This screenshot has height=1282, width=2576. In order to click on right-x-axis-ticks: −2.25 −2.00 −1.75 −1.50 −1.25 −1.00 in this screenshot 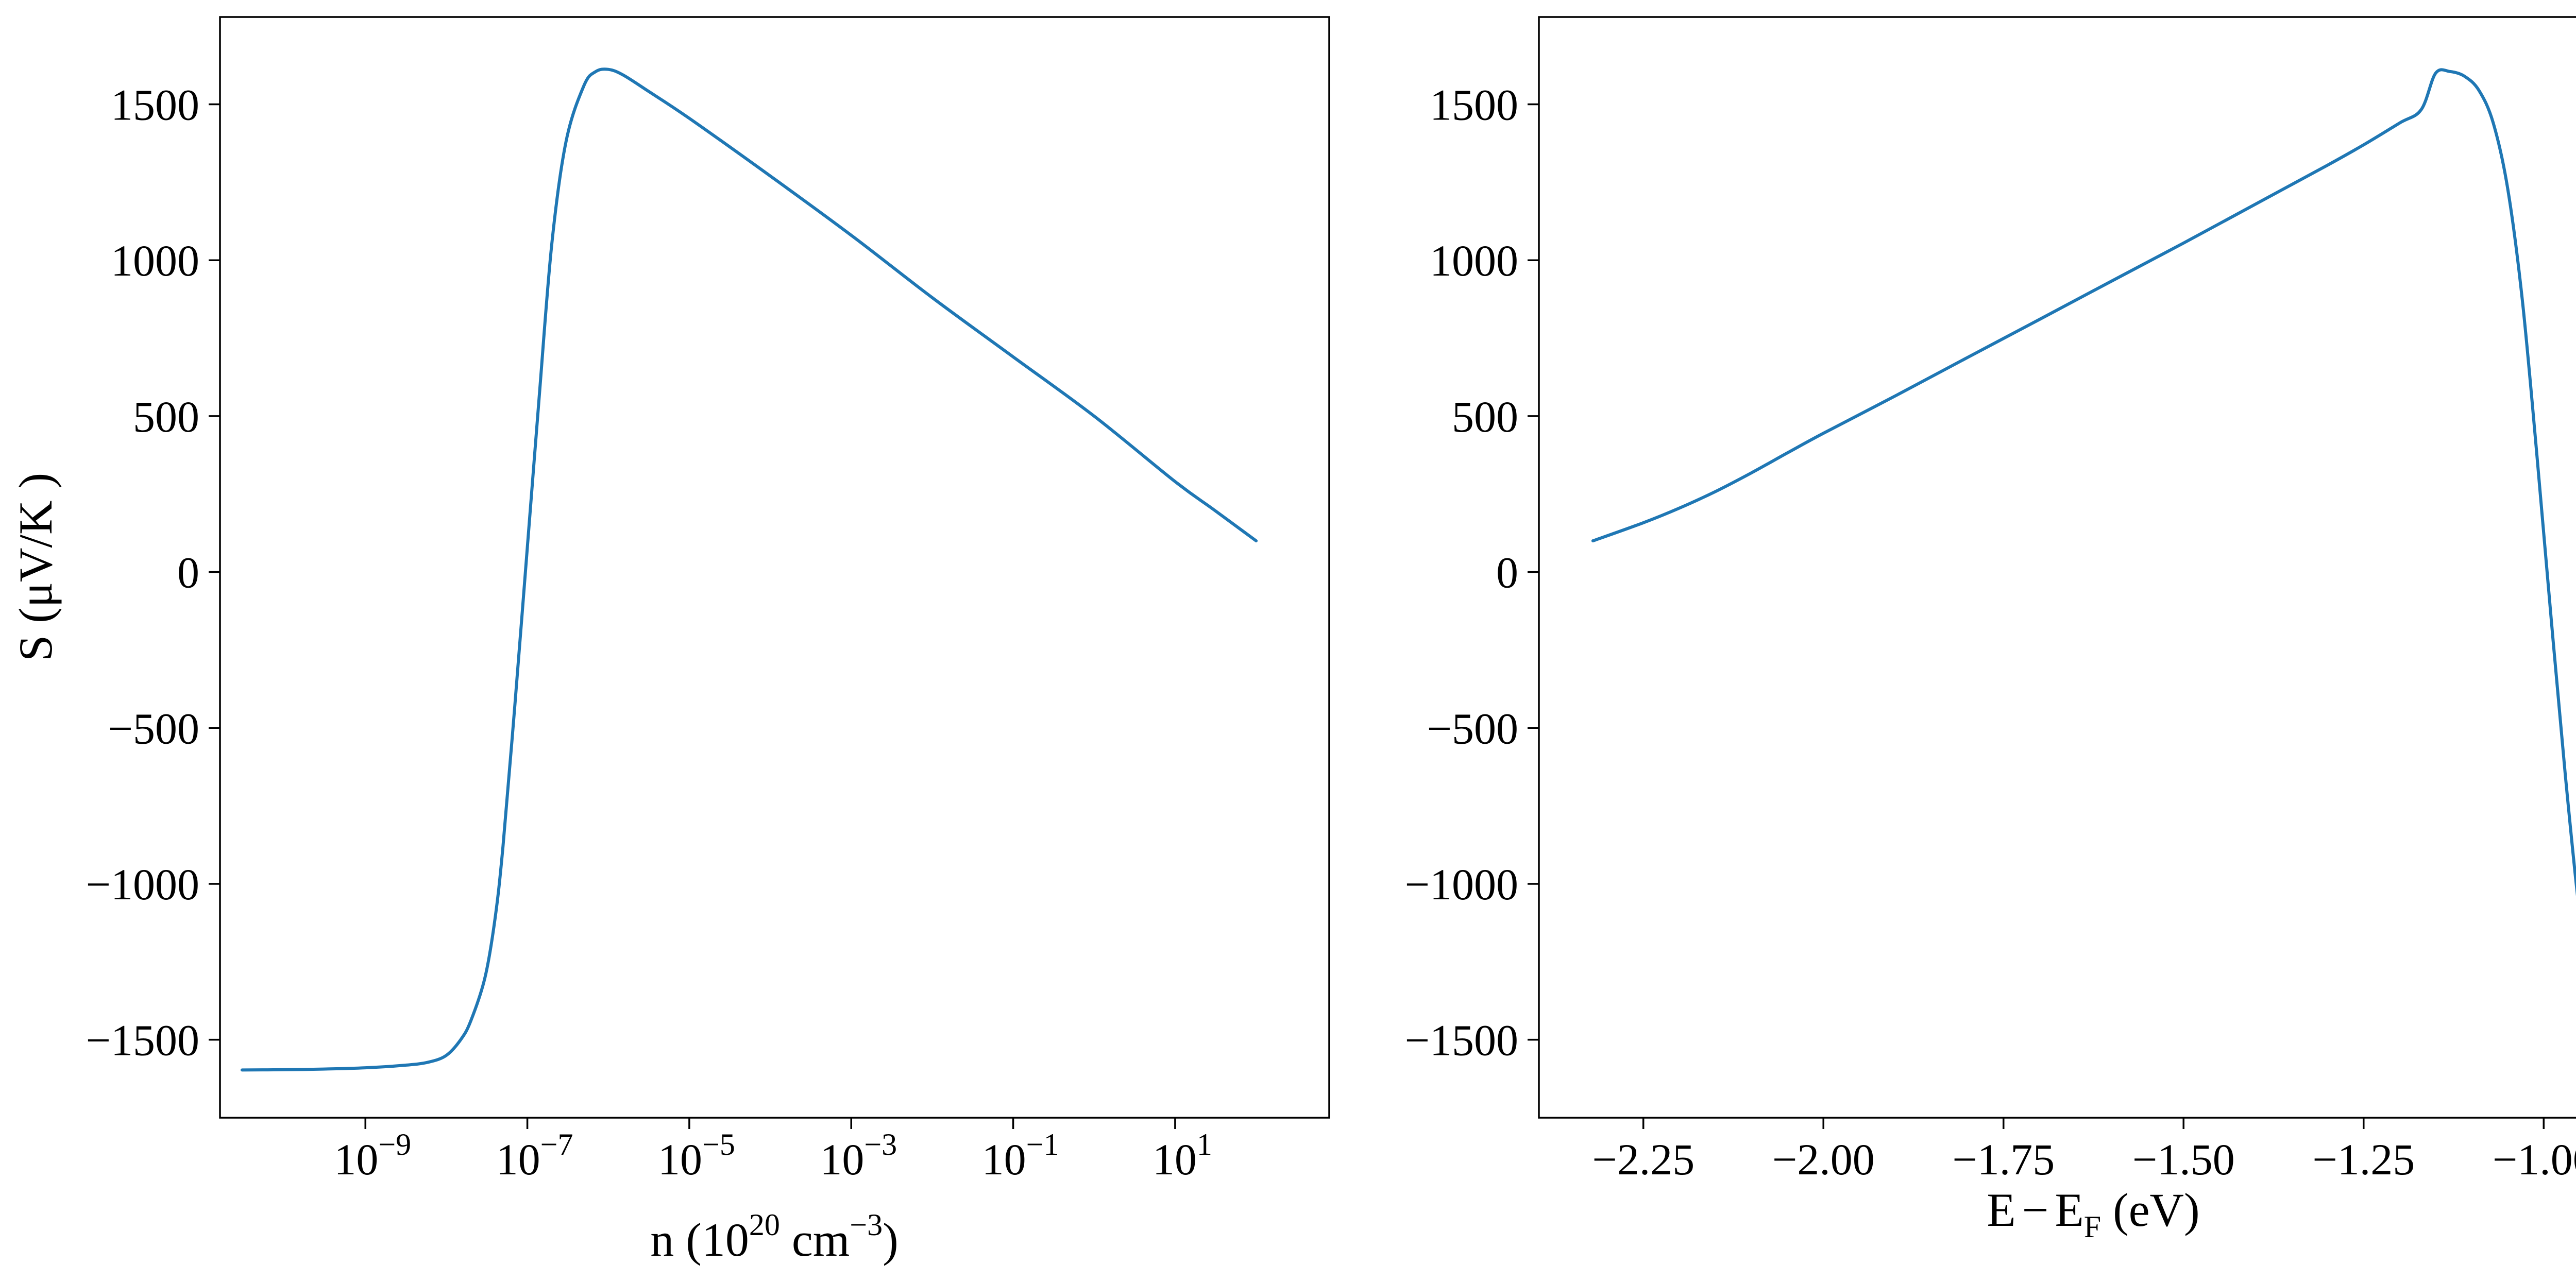, I will do `click(2084, 1151)`.